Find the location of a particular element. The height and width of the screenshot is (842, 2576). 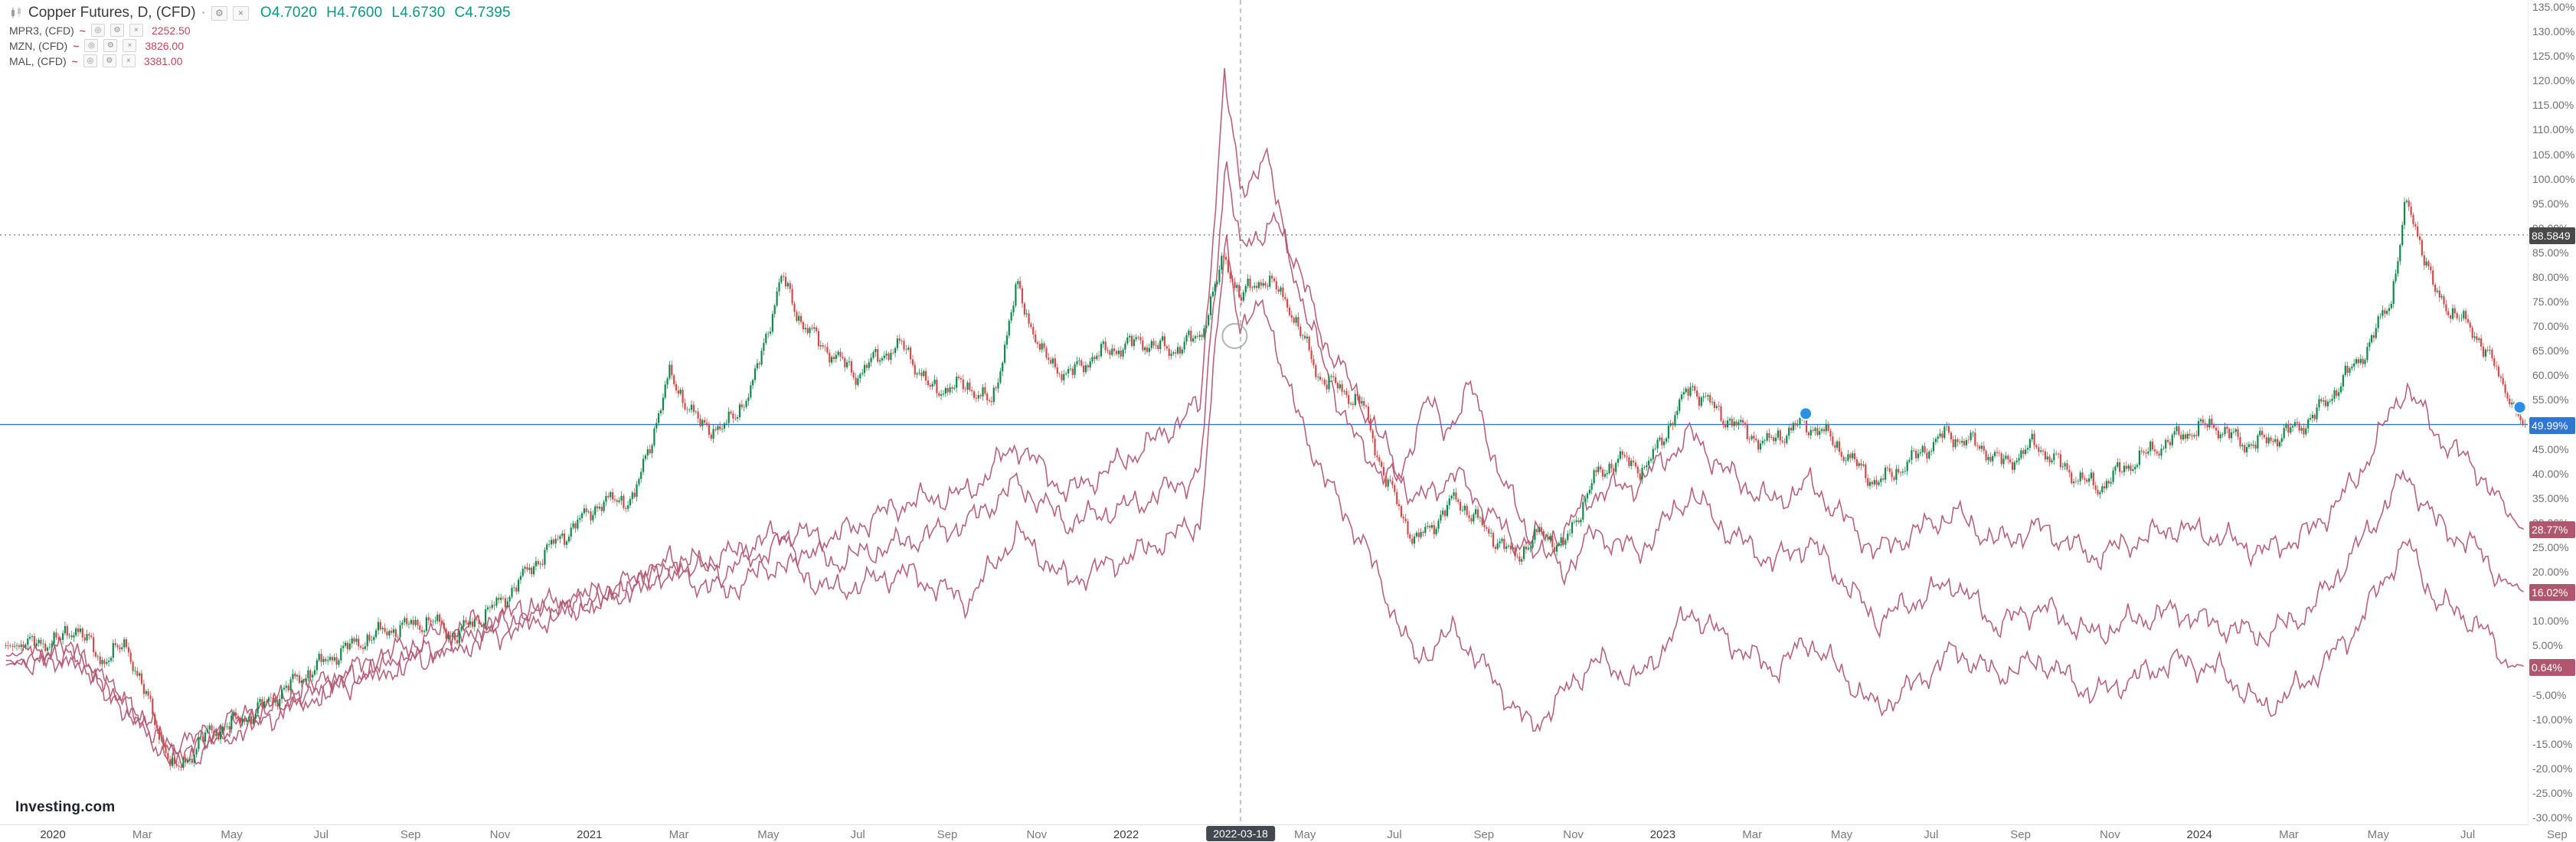

price-tick-label: 115.00% is located at coordinates (2553, 105).